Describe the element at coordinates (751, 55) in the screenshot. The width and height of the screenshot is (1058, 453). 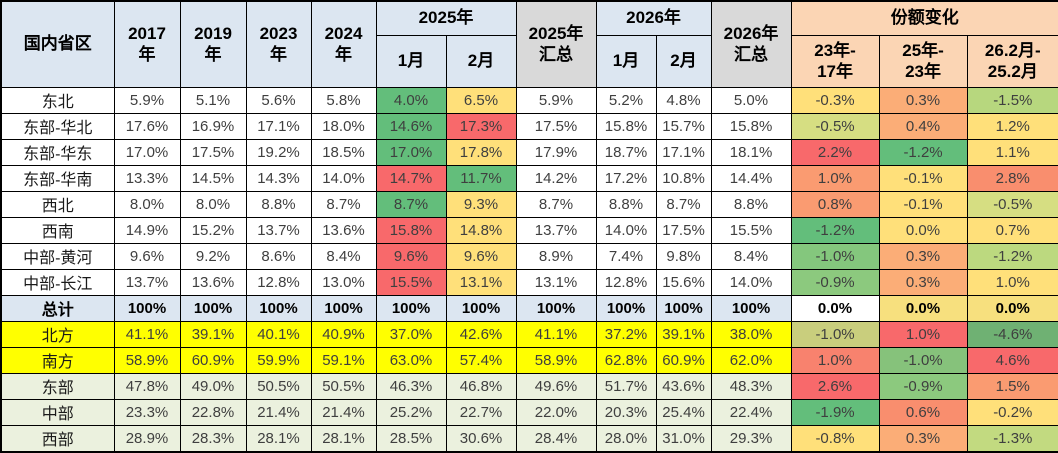
I see `col-header-2026-sum-line2: 汇总` at that location.